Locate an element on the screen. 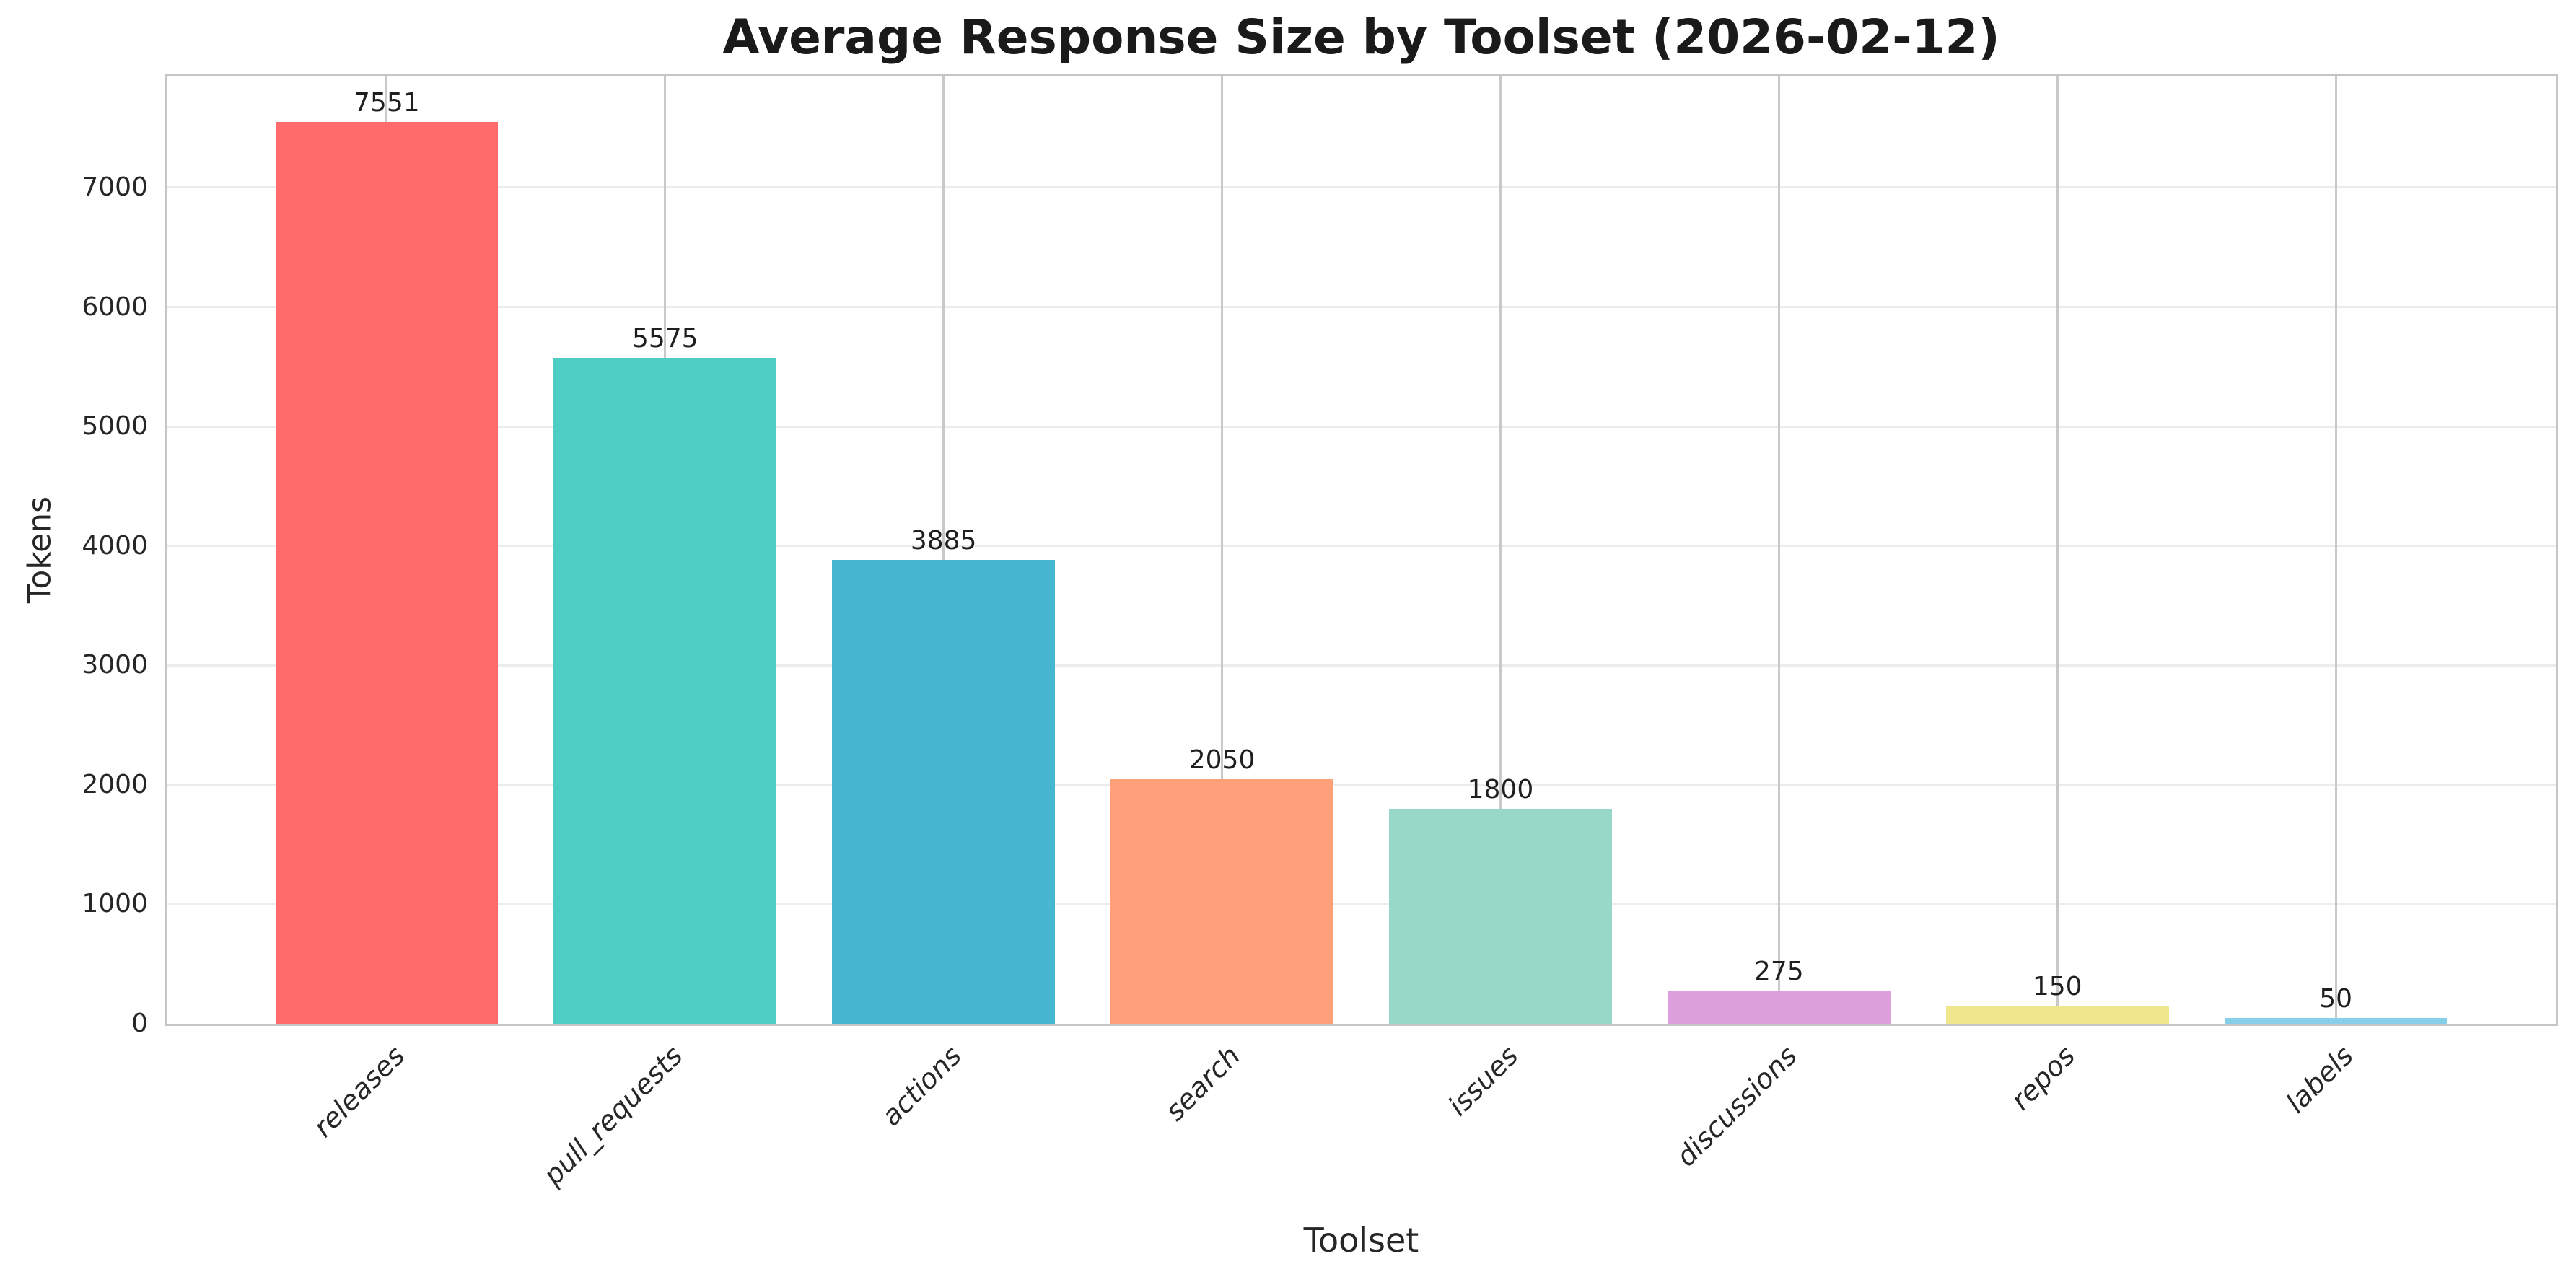 The image size is (2576, 1277). y-tick-label-5000: 5000 is located at coordinates (115, 427).